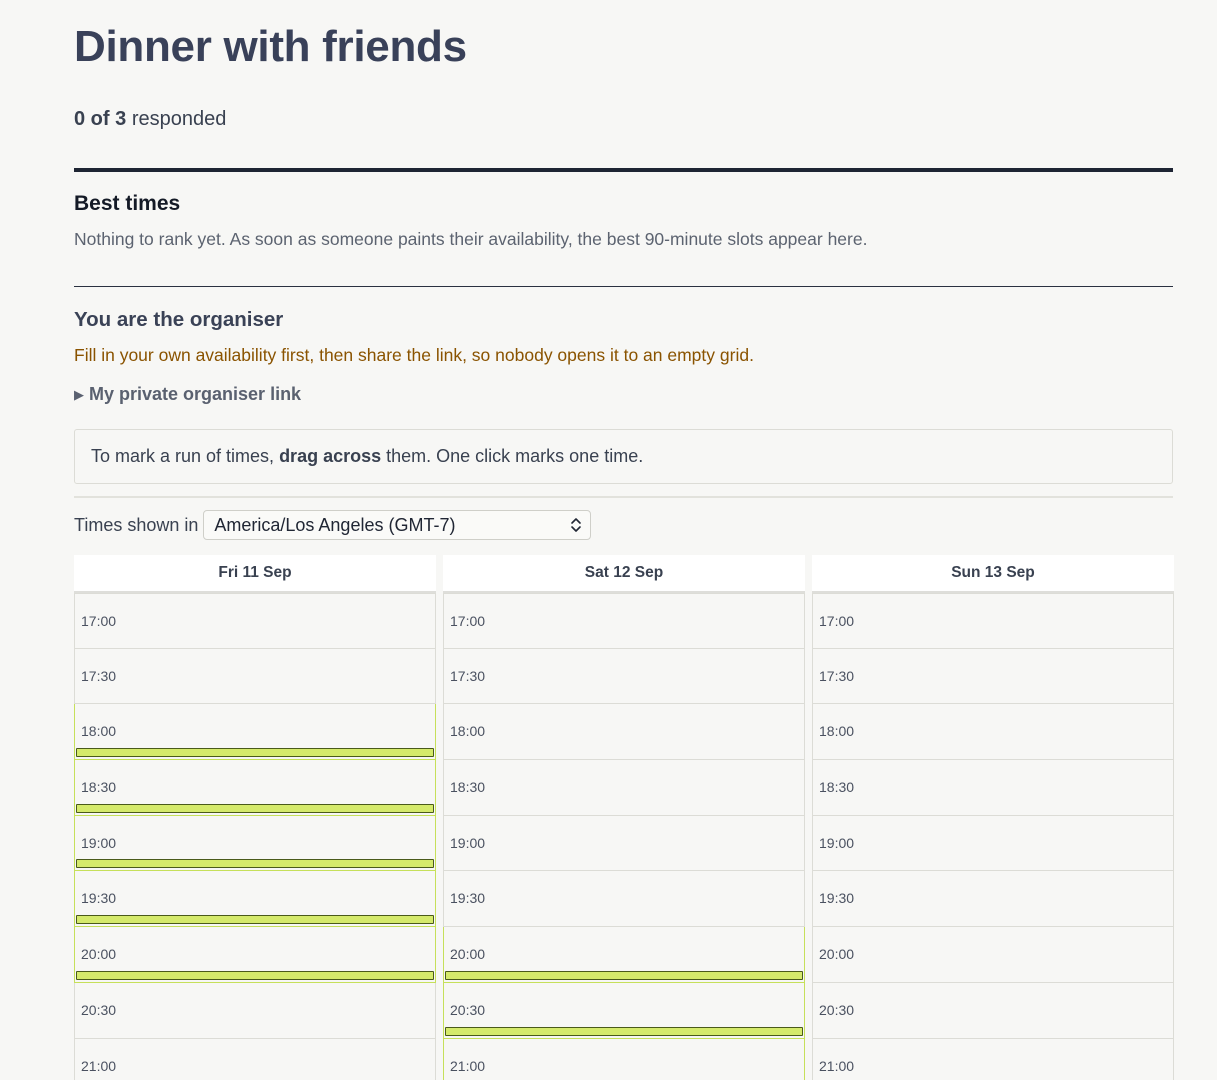 The height and width of the screenshot is (1080, 1217). What do you see at coordinates (79, 394) in the screenshot?
I see `triangle-right-icon: ▶` at bounding box center [79, 394].